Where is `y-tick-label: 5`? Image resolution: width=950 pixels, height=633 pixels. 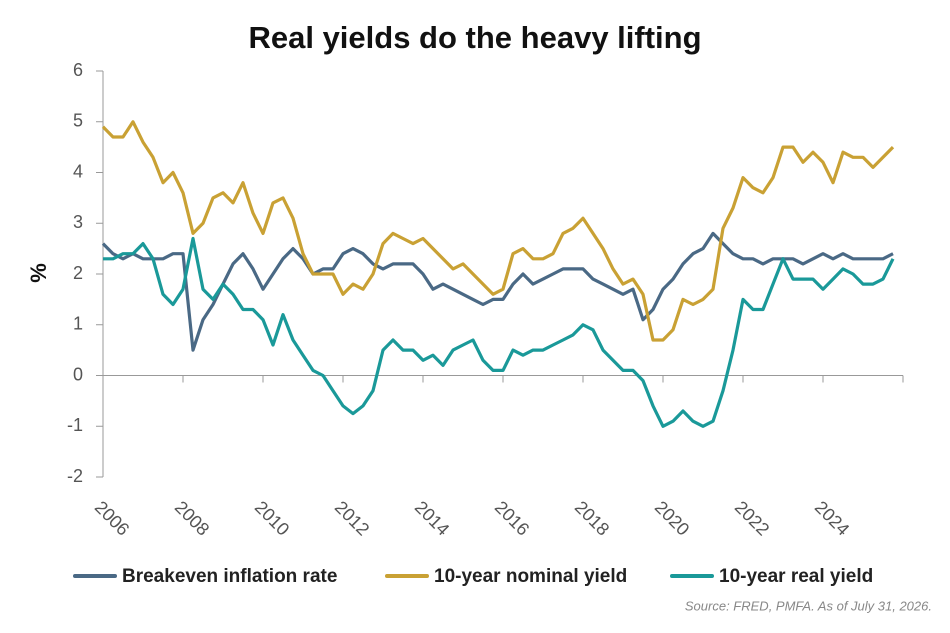 y-tick-label: 5 is located at coordinates (78, 121).